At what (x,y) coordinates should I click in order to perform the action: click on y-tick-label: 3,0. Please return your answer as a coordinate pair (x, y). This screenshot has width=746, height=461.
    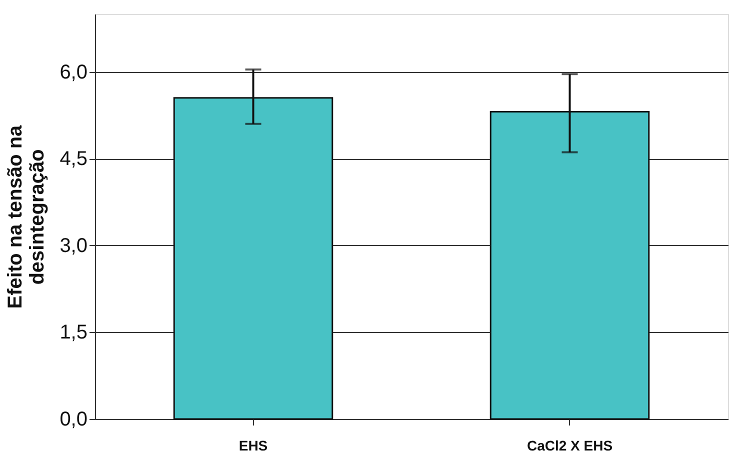
    Looking at the image, I should click on (74, 245).